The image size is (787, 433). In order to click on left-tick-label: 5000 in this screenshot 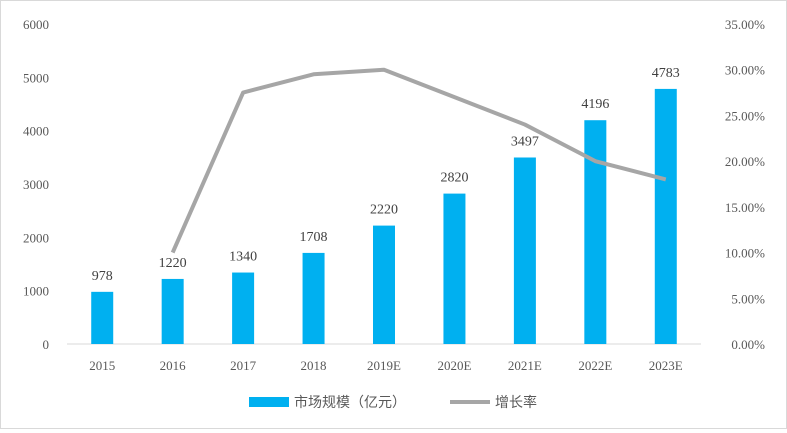, I will do `click(36, 77)`.